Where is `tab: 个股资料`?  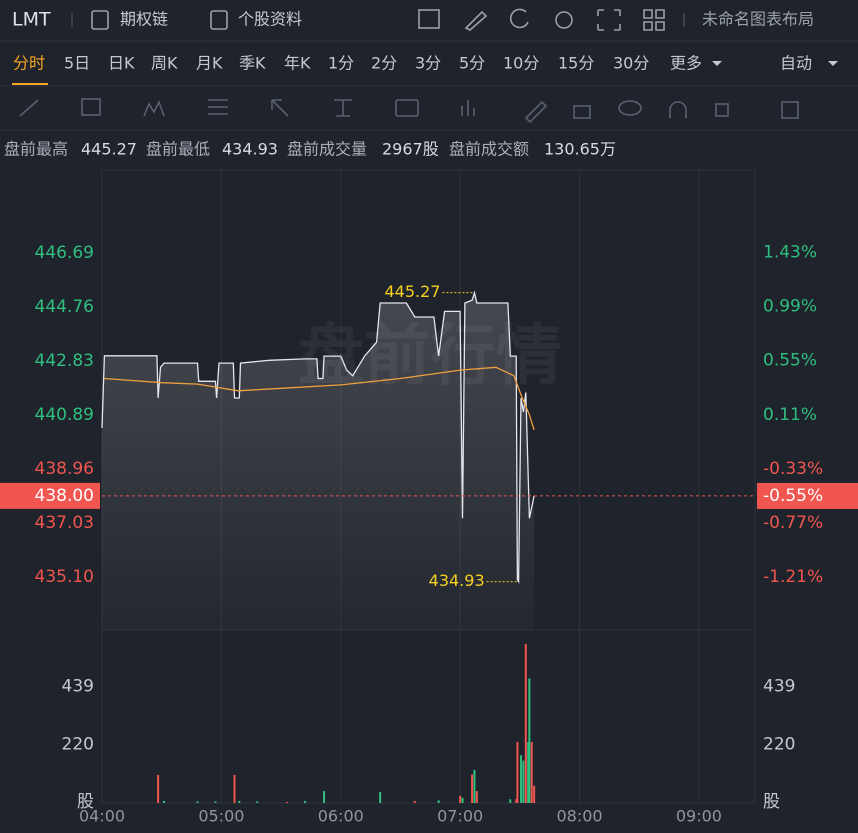 tab: 个股资料 is located at coordinates (270, 19).